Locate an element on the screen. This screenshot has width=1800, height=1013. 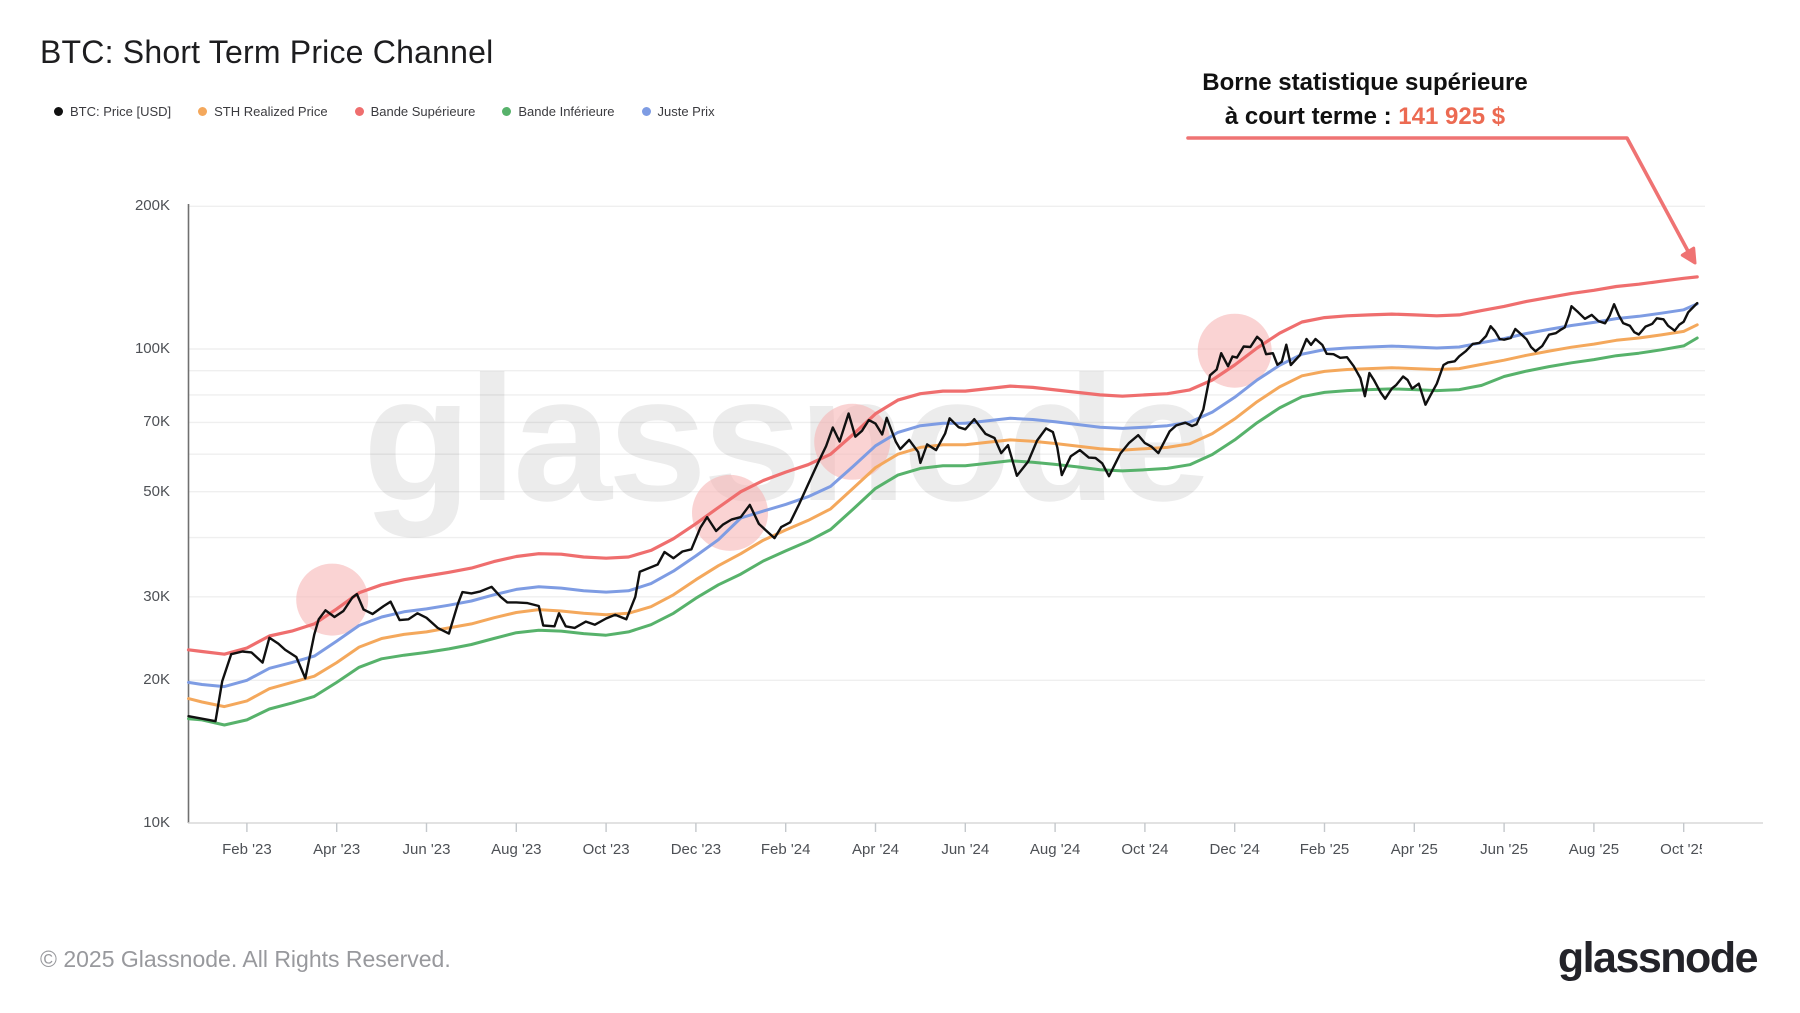
legend-item-1: BTC: Price [USD] is located at coordinates (112, 111).